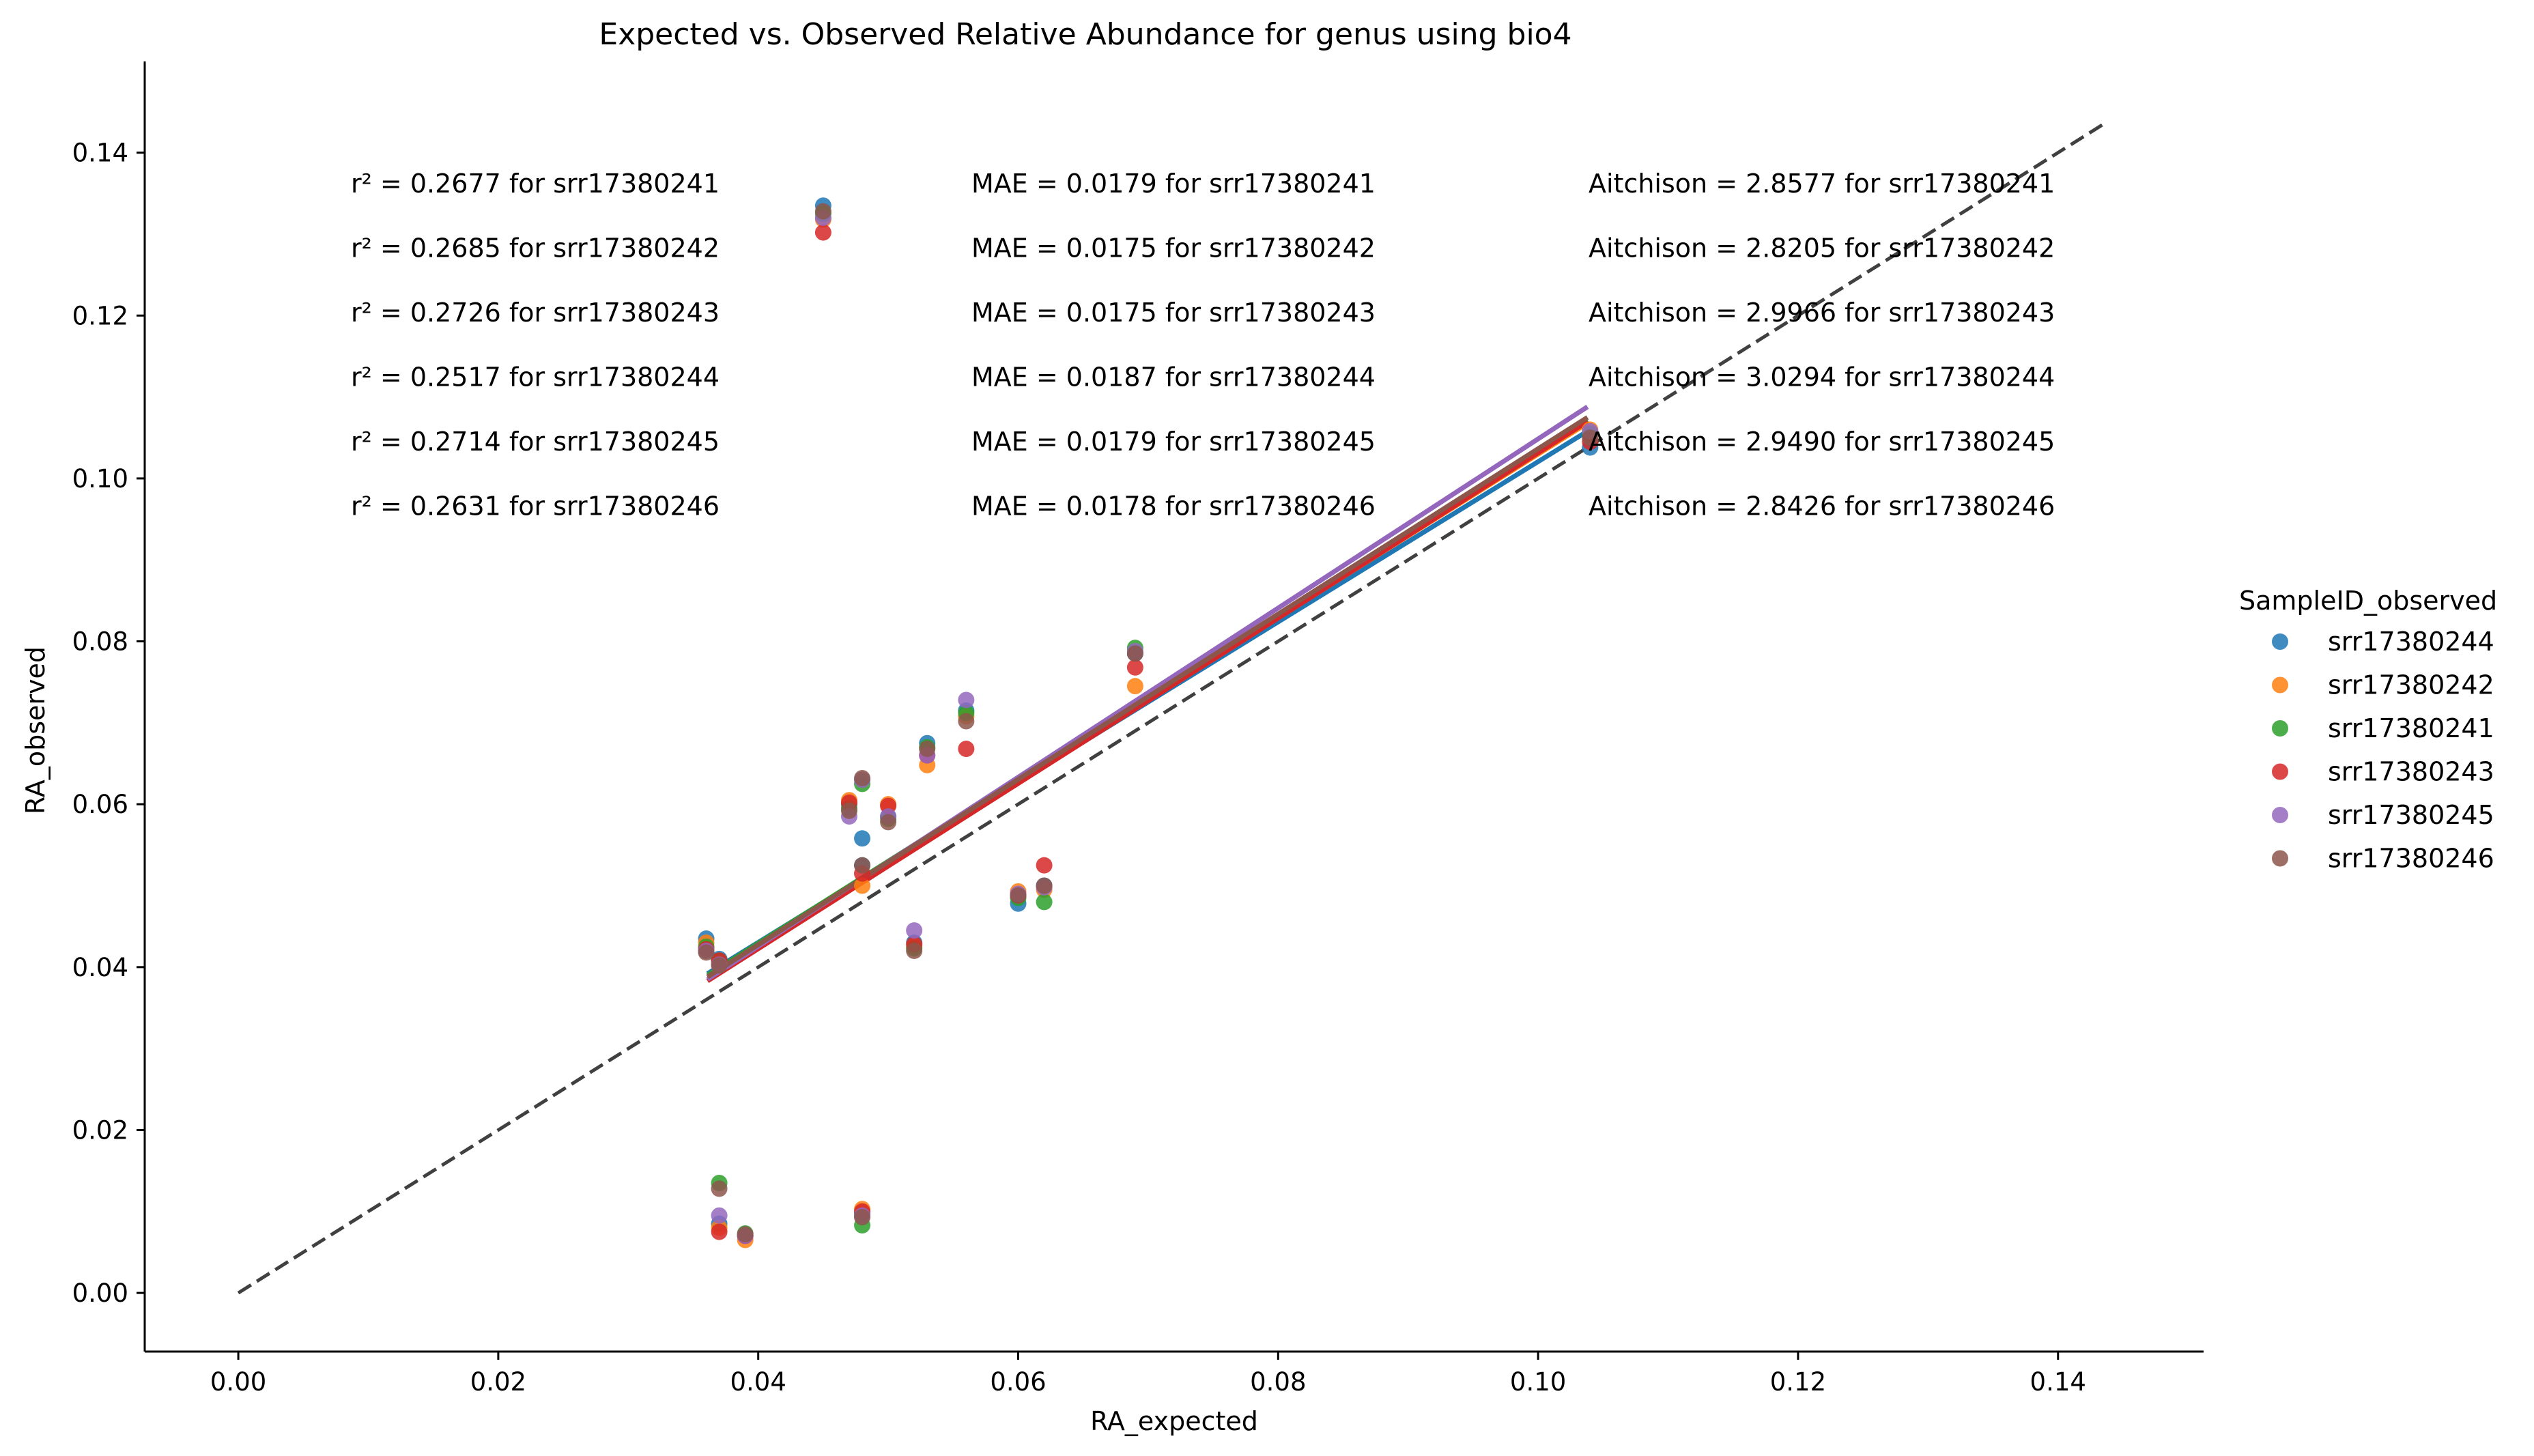 The image size is (2534, 1456). What do you see at coordinates (100, 968) in the screenshot?
I see `y-tick-label: 0.04` at bounding box center [100, 968].